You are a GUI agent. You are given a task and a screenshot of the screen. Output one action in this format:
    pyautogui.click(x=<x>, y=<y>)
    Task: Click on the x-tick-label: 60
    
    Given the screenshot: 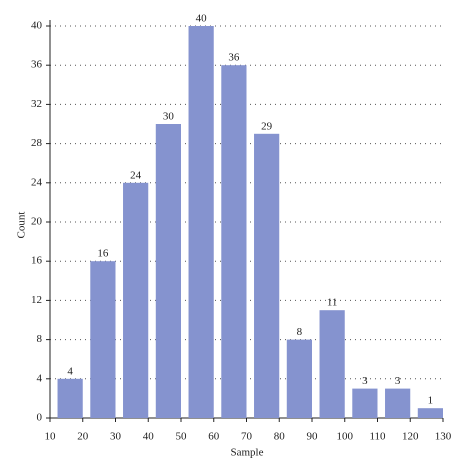 What is the action you would take?
    pyautogui.click(x=214, y=437)
    